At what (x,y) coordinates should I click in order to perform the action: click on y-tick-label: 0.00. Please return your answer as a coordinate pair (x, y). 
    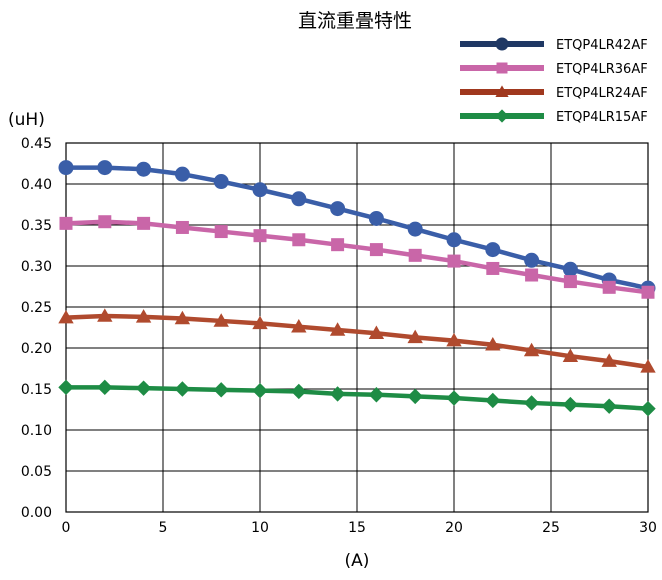
    Looking at the image, I should click on (36, 513).